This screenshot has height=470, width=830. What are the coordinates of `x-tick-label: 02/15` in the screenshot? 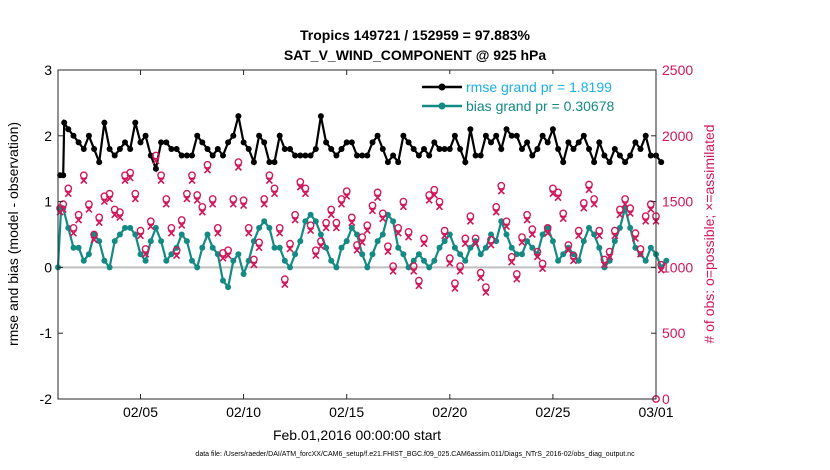 It's located at (346, 412).